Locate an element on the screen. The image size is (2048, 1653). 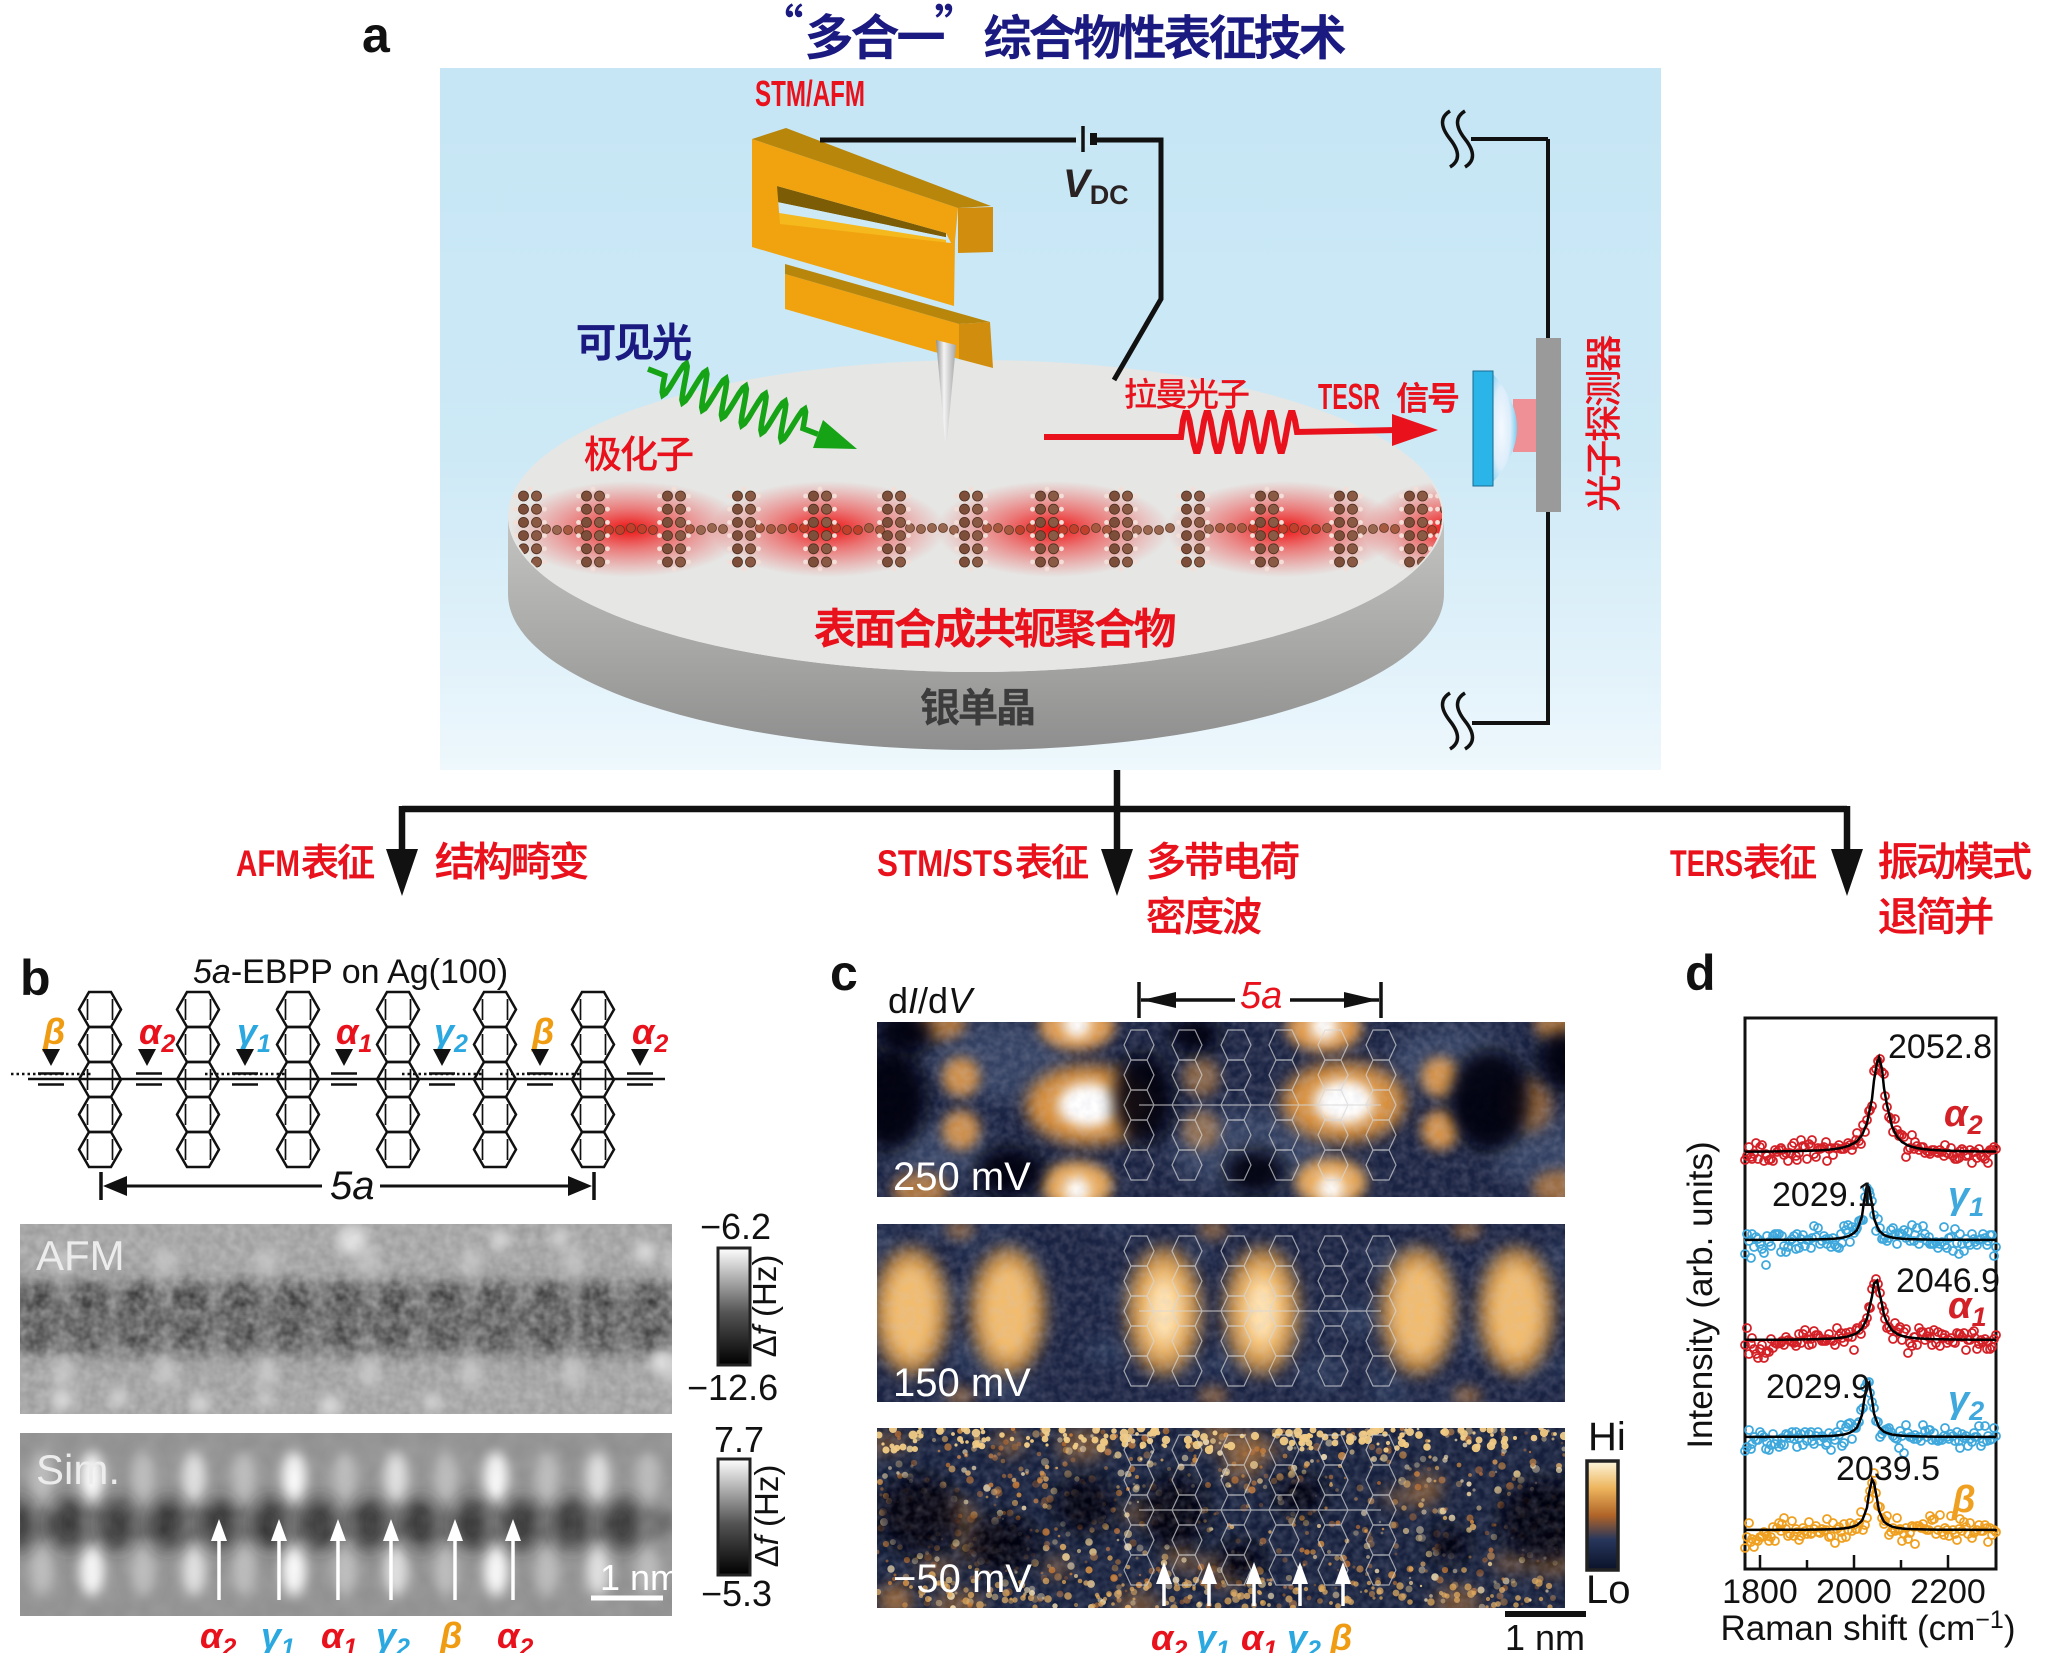
svg-text: 2046.9 is located at coordinates (1948, 1281).